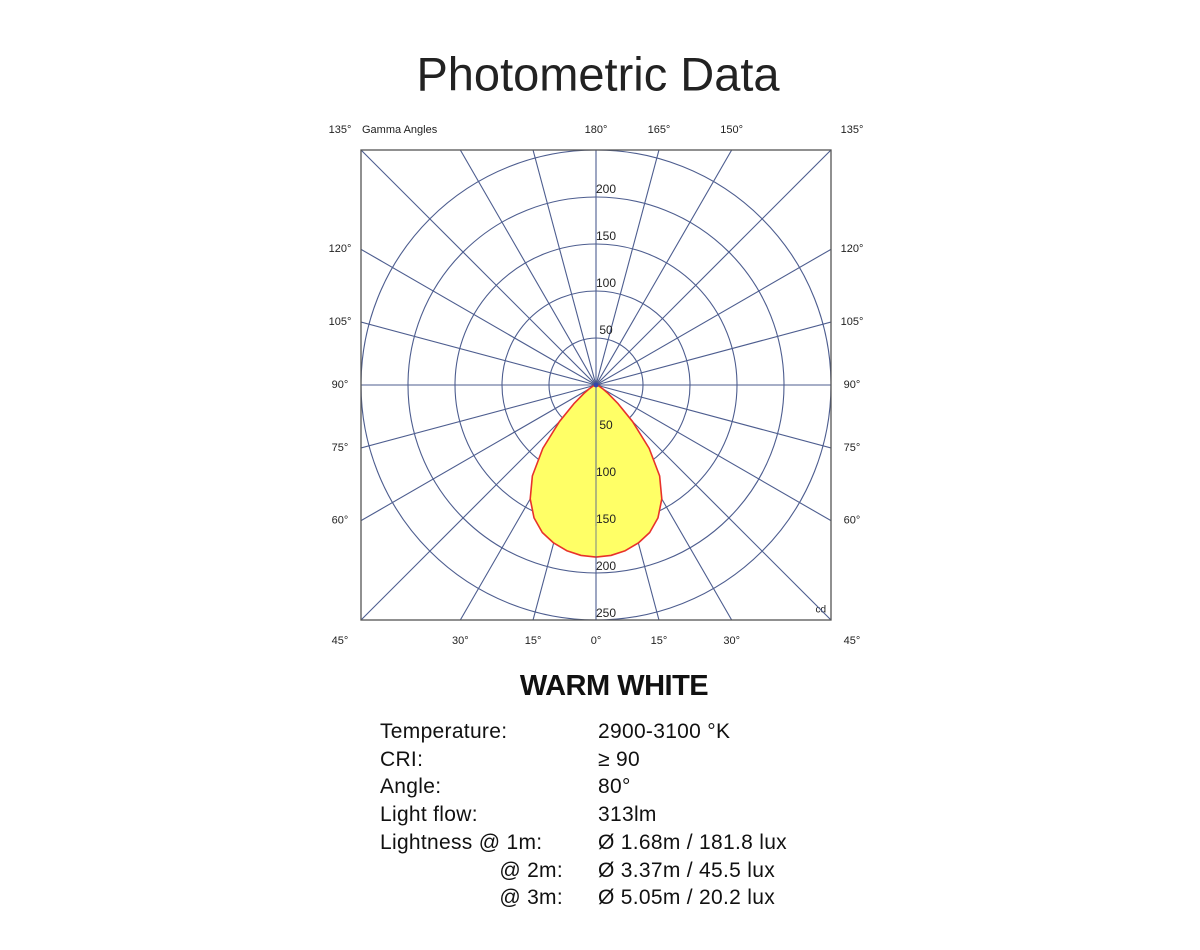 This screenshot has height=950, width=1200. What do you see at coordinates (444, 731) in the screenshot?
I see `spec-key: Temperature:` at bounding box center [444, 731].